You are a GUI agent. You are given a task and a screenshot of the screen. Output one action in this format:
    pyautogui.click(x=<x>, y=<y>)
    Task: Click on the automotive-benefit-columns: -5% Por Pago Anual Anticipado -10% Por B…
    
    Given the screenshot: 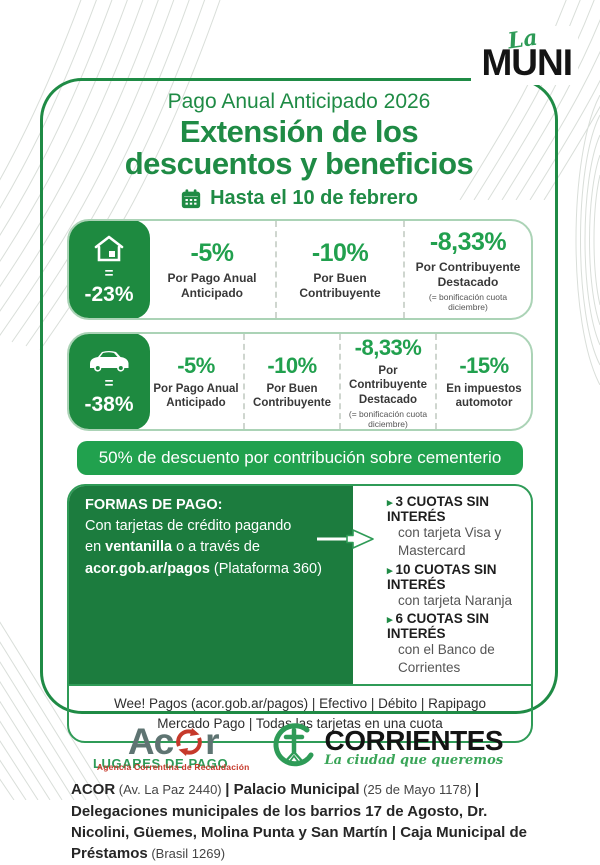 What is the action you would take?
    pyautogui.click(x=340, y=381)
    